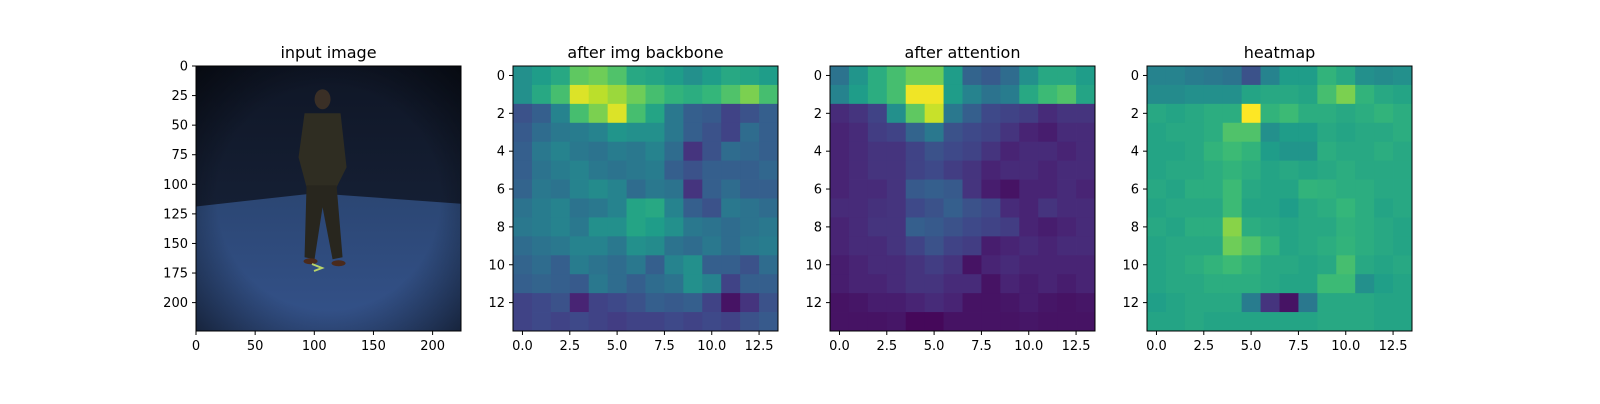 The height and width of the screenshot is (404, 1600). I want to click on y-tick-label: 10, so click(496, 265).